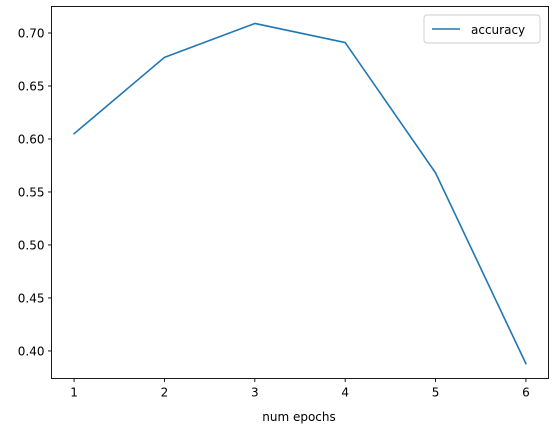 The image size is (556, 432). I want to click on y-tick-label: 0.40, so click(31, 351).